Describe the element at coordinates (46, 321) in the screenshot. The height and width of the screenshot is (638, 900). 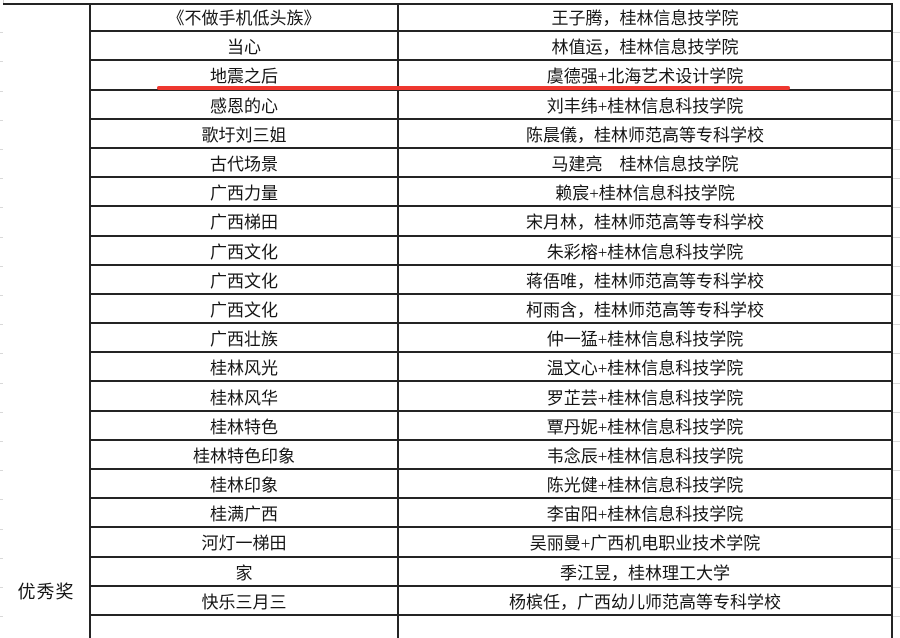
I see `award-cell: 优秀奖` at that location.